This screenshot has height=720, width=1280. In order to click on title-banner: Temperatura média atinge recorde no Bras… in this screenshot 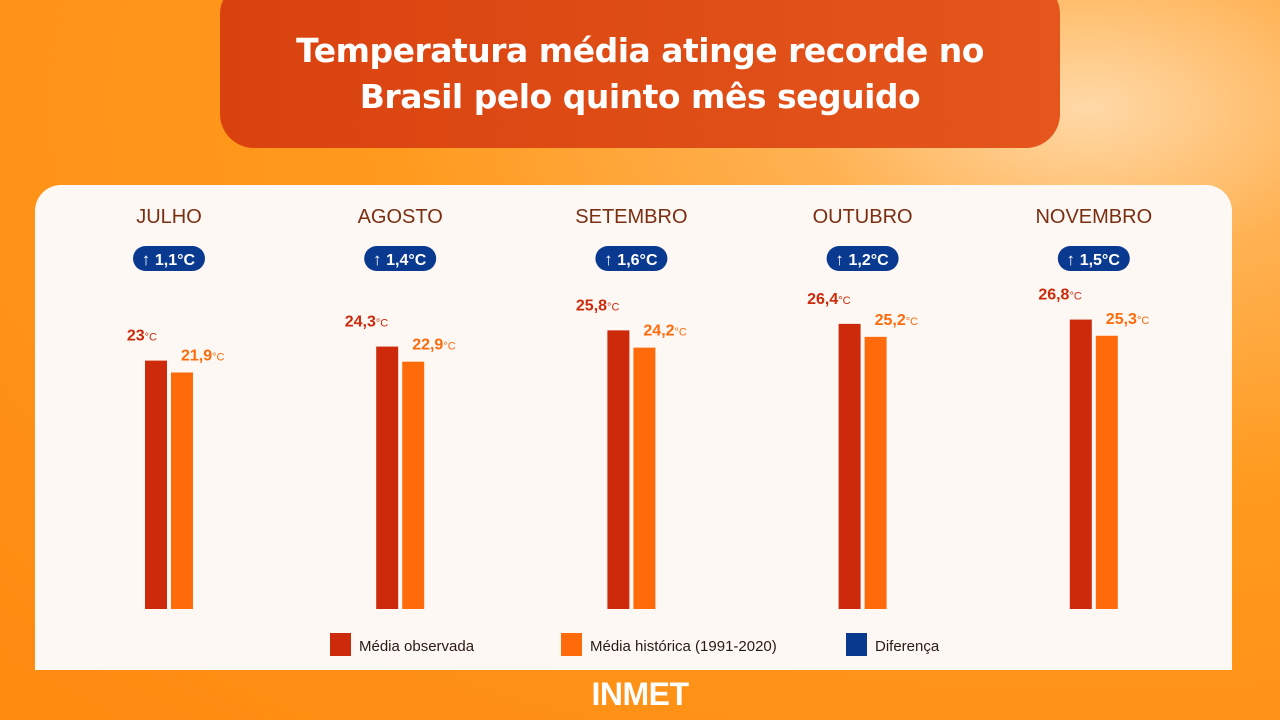, I will do `click(640, 74)`.